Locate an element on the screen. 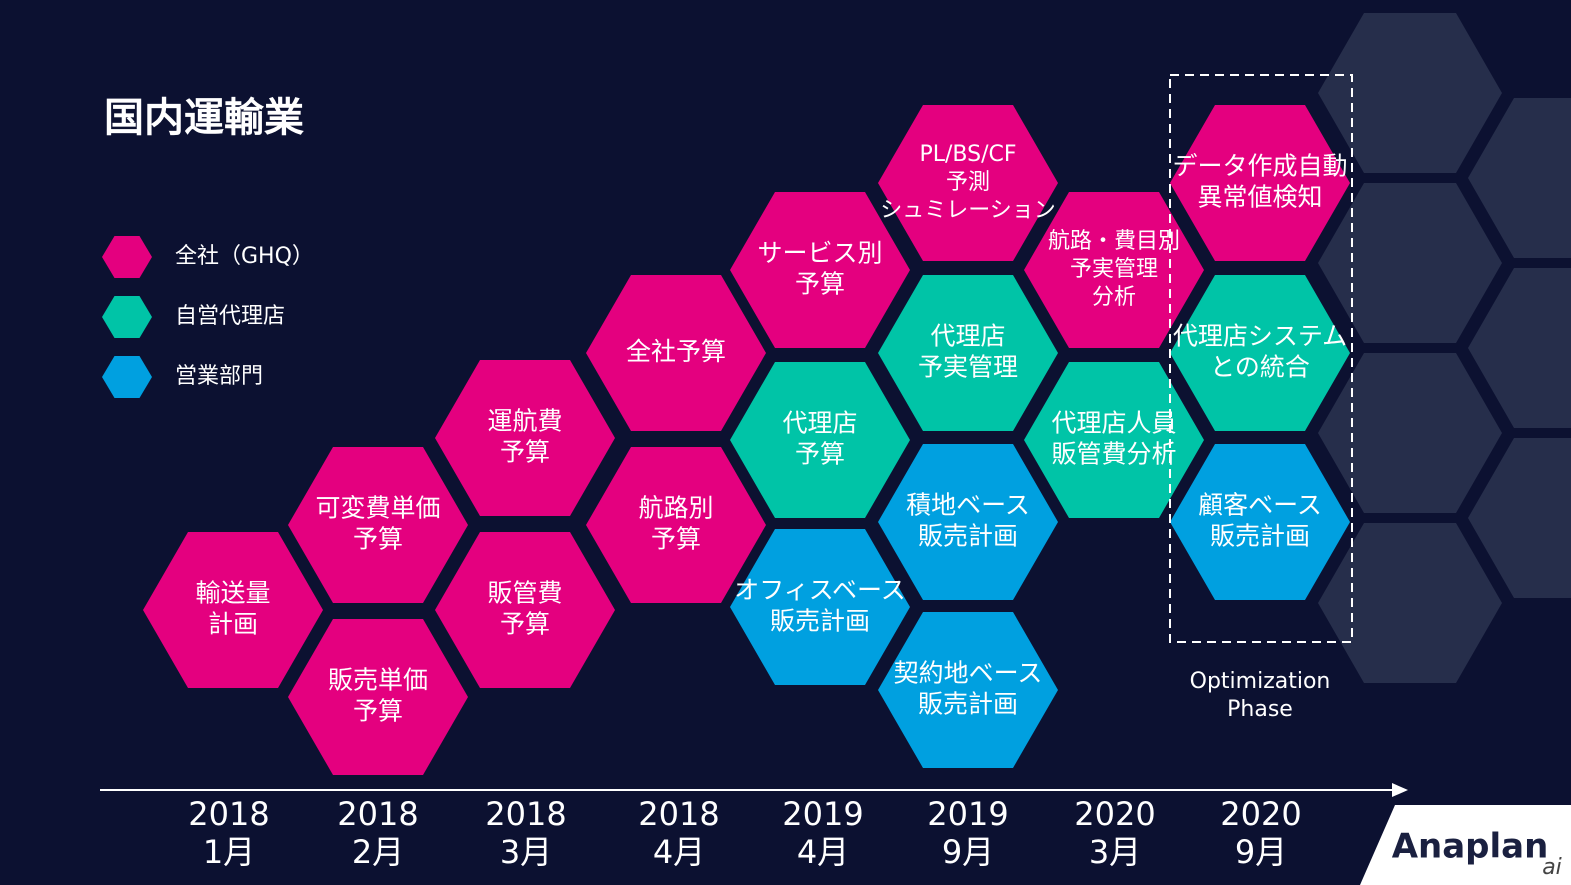  hexagon-label: 積地ベース is located at coordinates (968, 505).